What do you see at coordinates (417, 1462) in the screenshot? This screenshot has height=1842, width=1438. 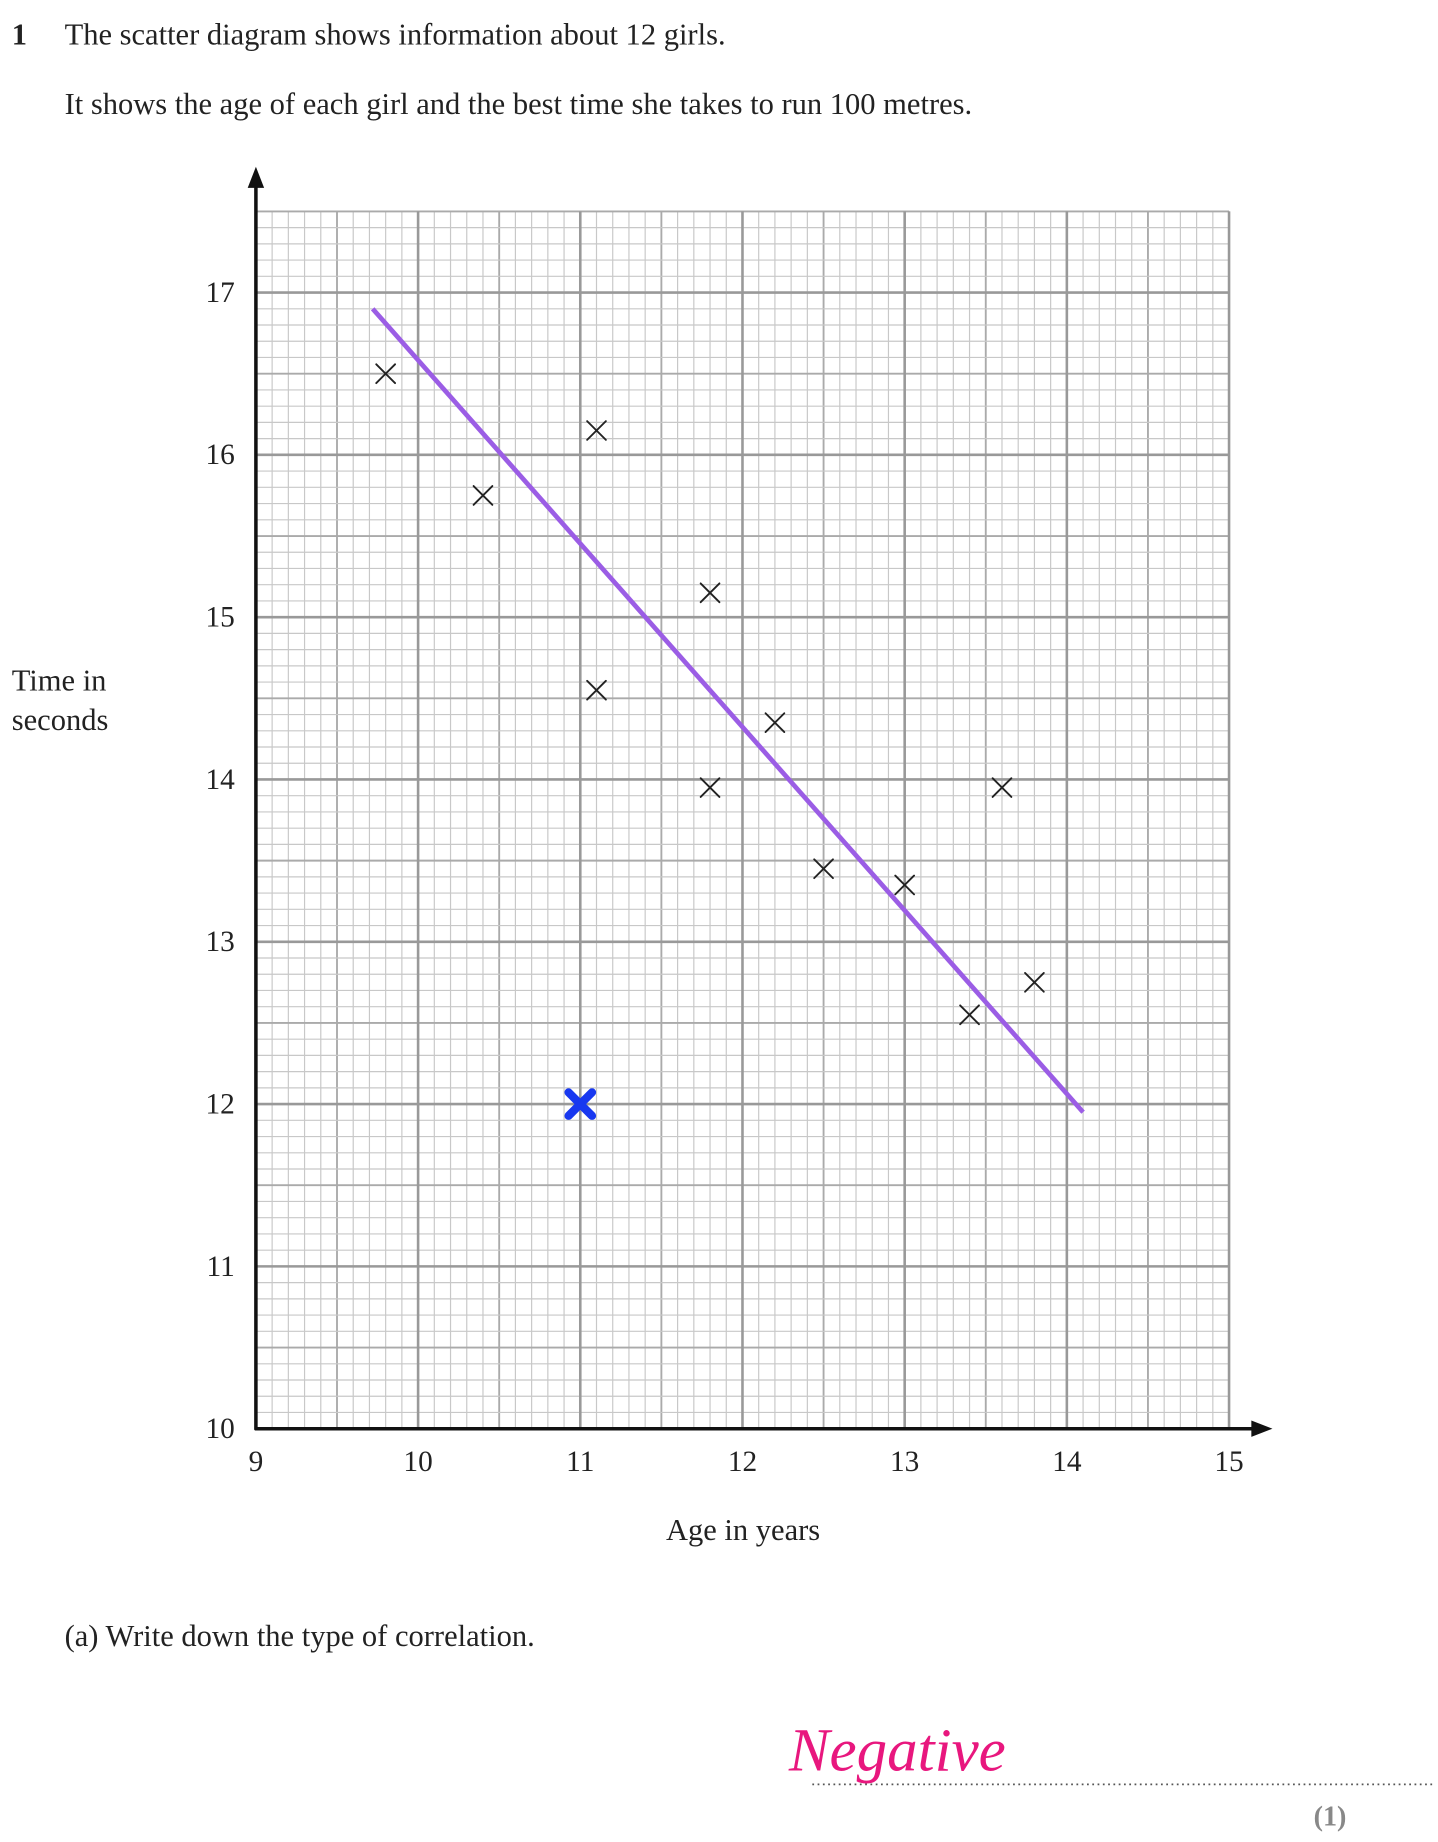 I see `x-tick-label: 10` at bounding box center [417, 1462].